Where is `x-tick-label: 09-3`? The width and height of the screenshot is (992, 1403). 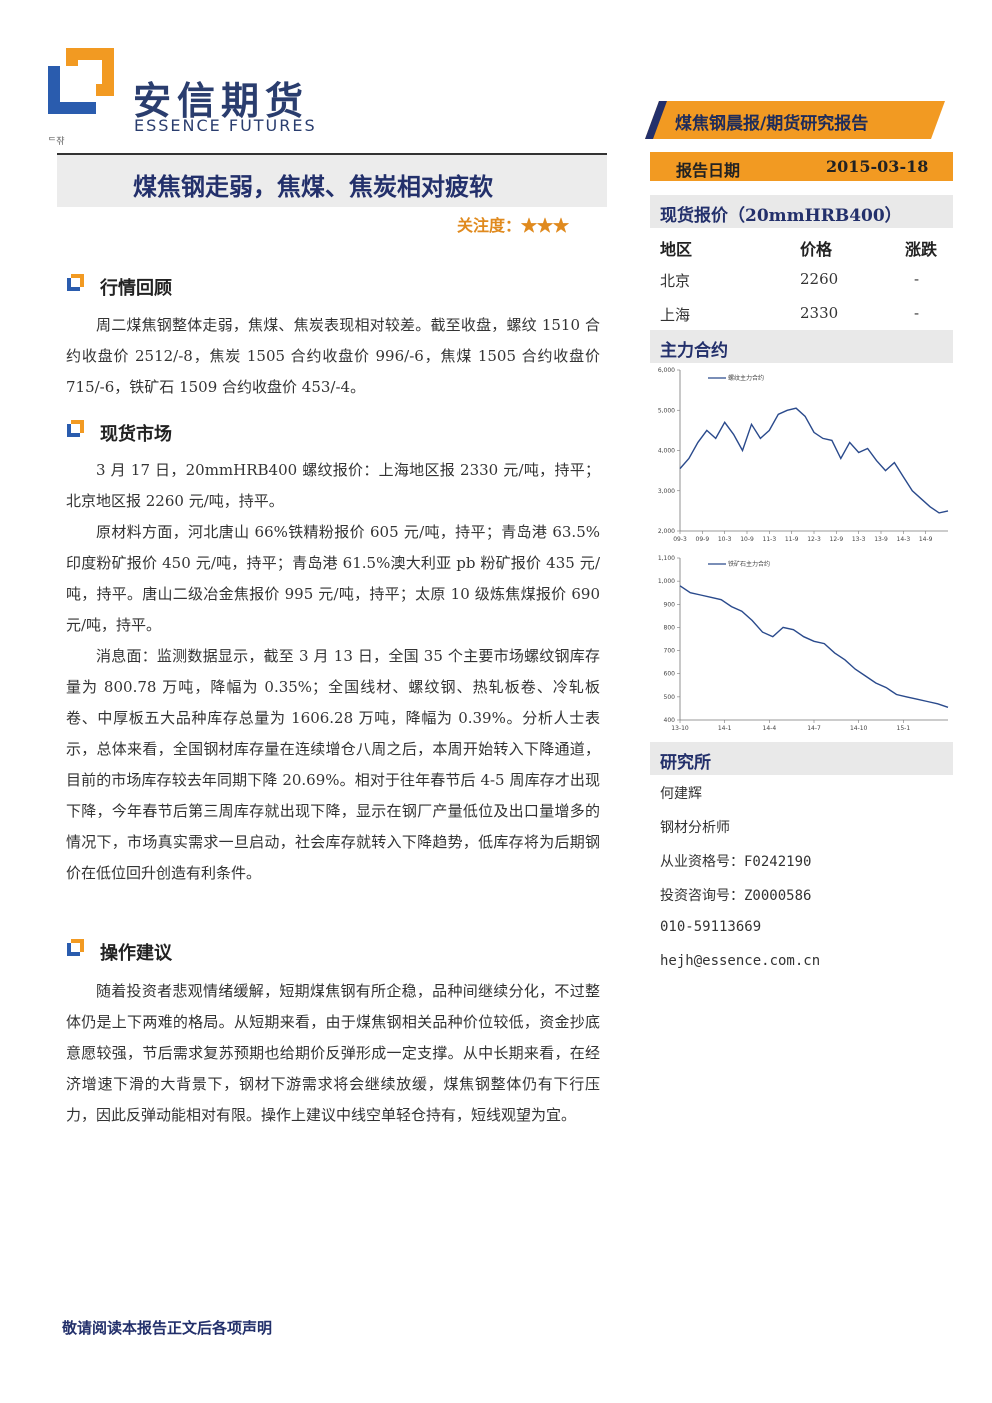 x-tick-label: 09-3 is located at coordinates (680, 539).